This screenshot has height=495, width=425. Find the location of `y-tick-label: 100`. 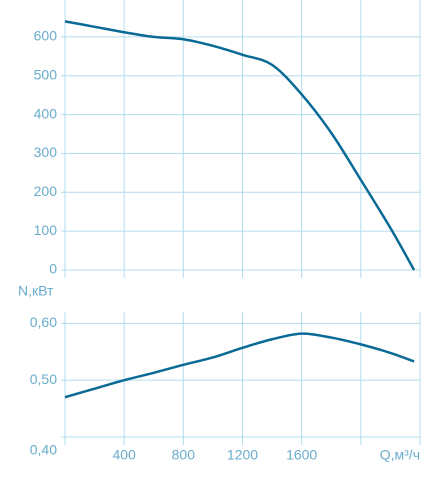

y-tick-label: 100 is located at coordinates (46, 230).